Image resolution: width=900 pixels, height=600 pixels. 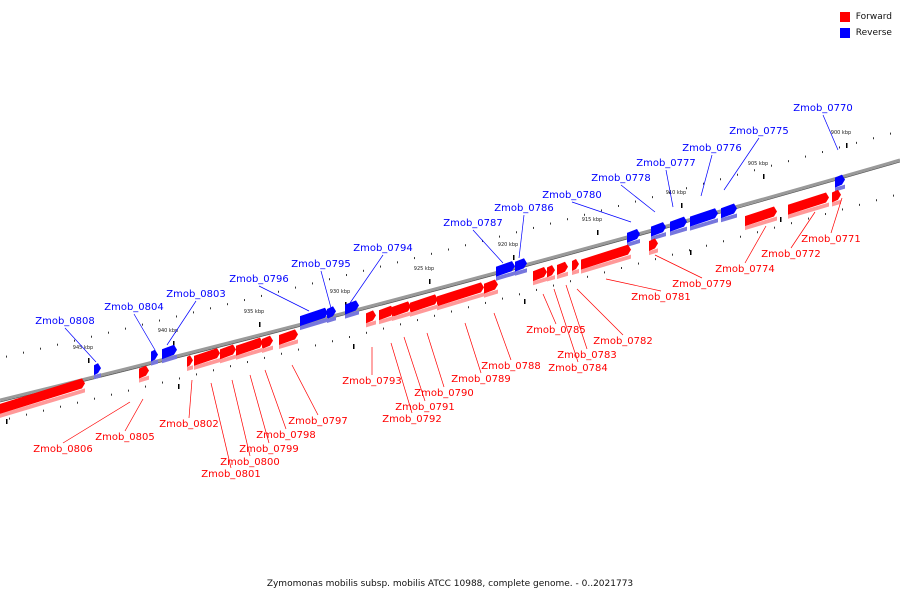 I want to click on scale-major-tick, so click(x=847, y=145).